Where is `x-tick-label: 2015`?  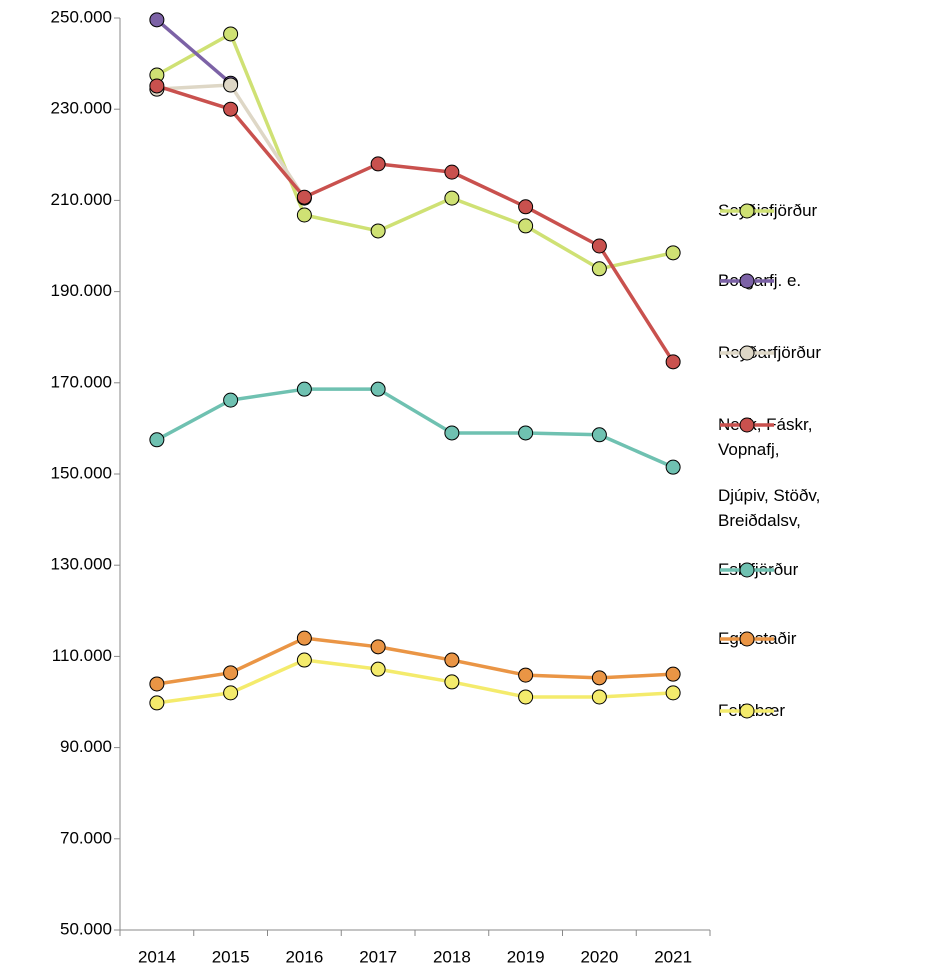
x-tick-label: 2015 is located at coordinates (231, 956).